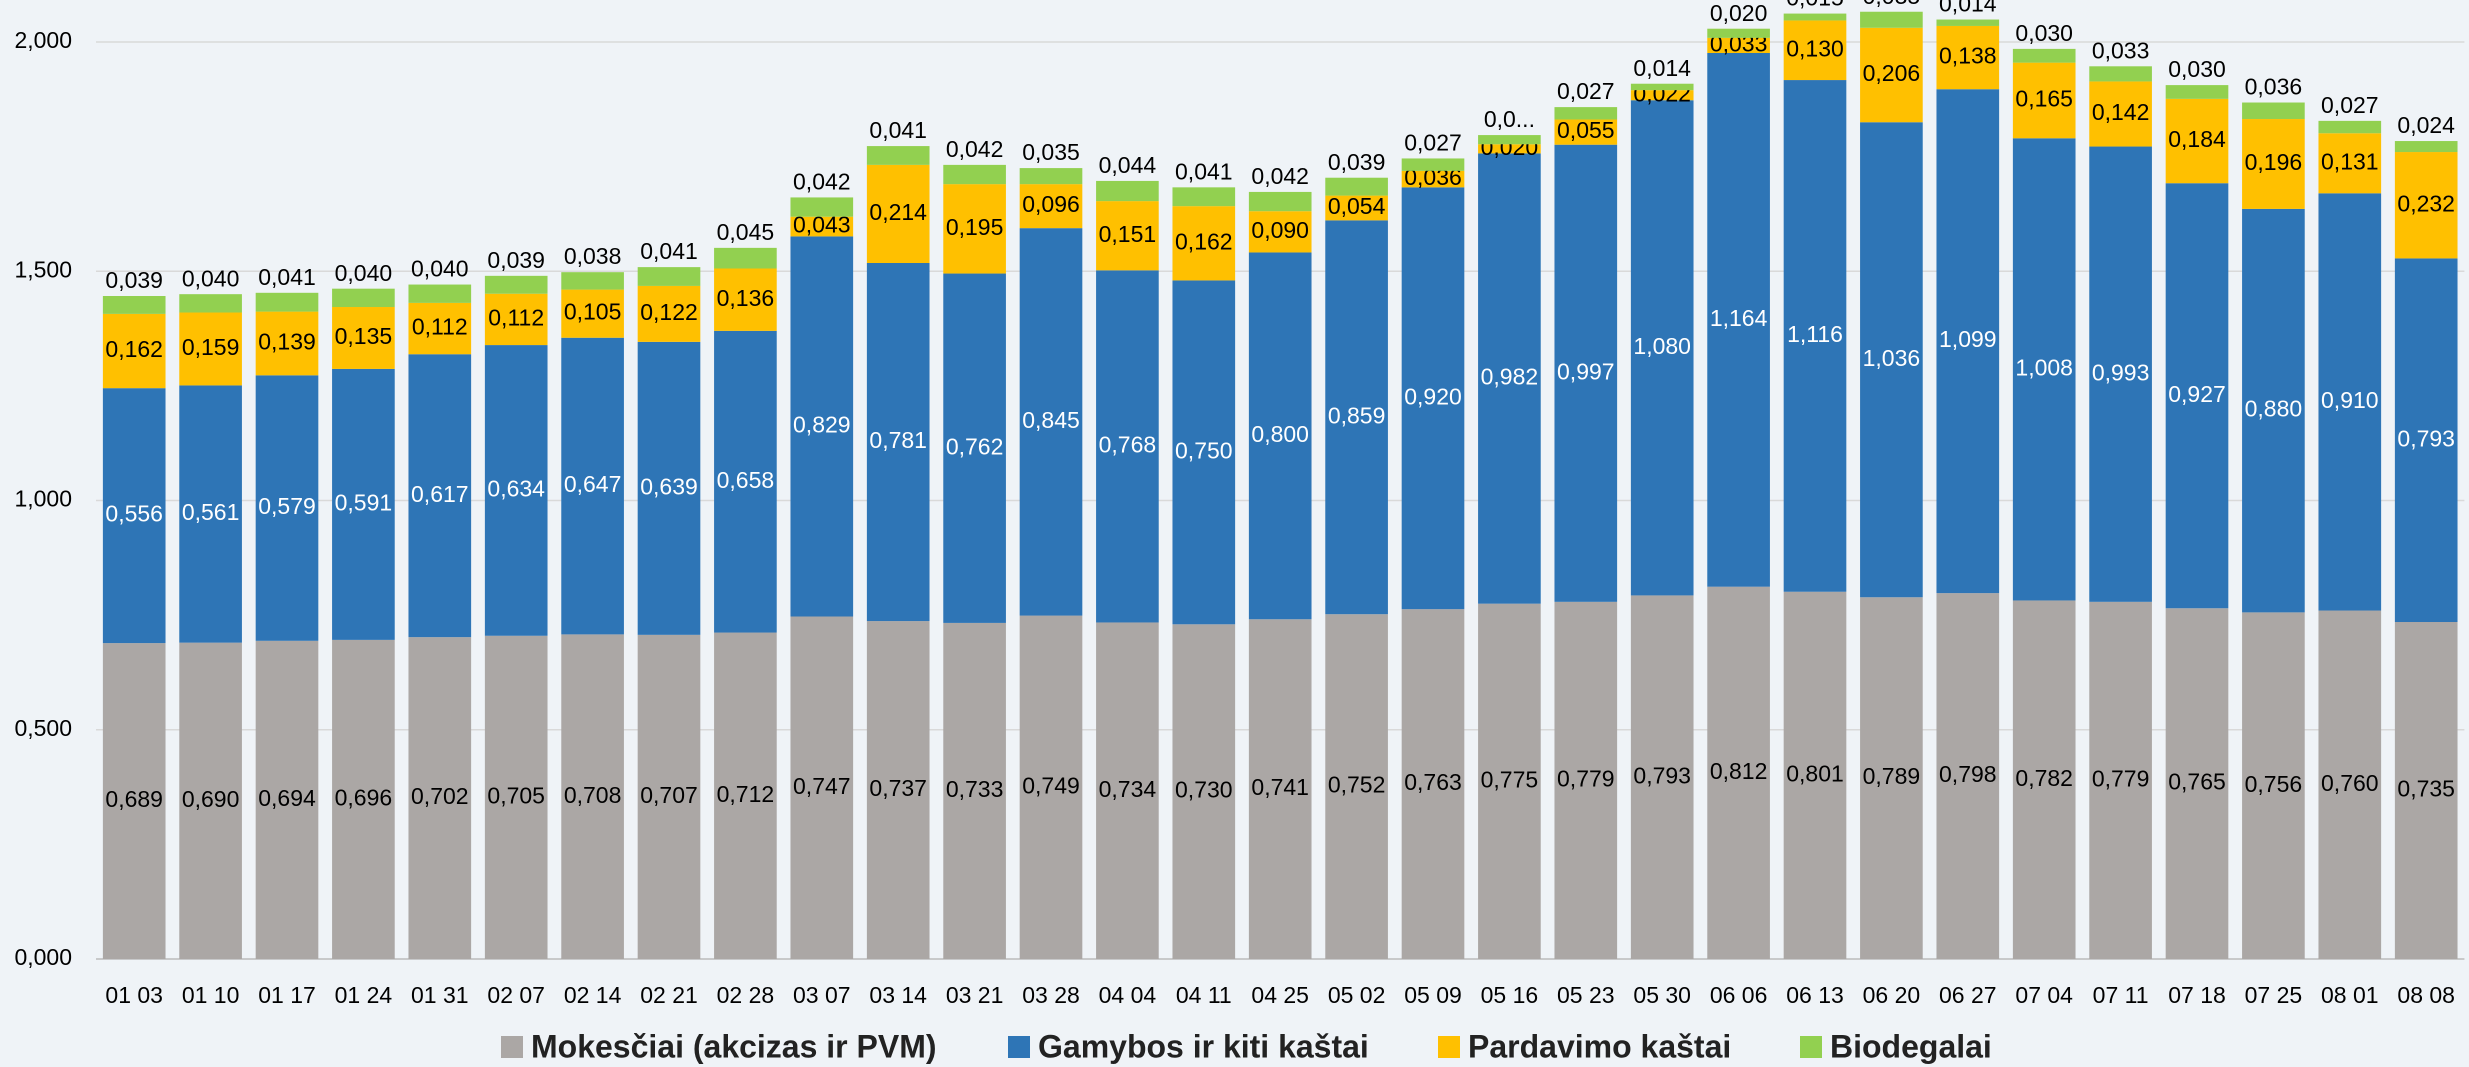  Describe the element at coordinates (1128, 165) in the screenshot. I see `data-label: 0,044` at that location.